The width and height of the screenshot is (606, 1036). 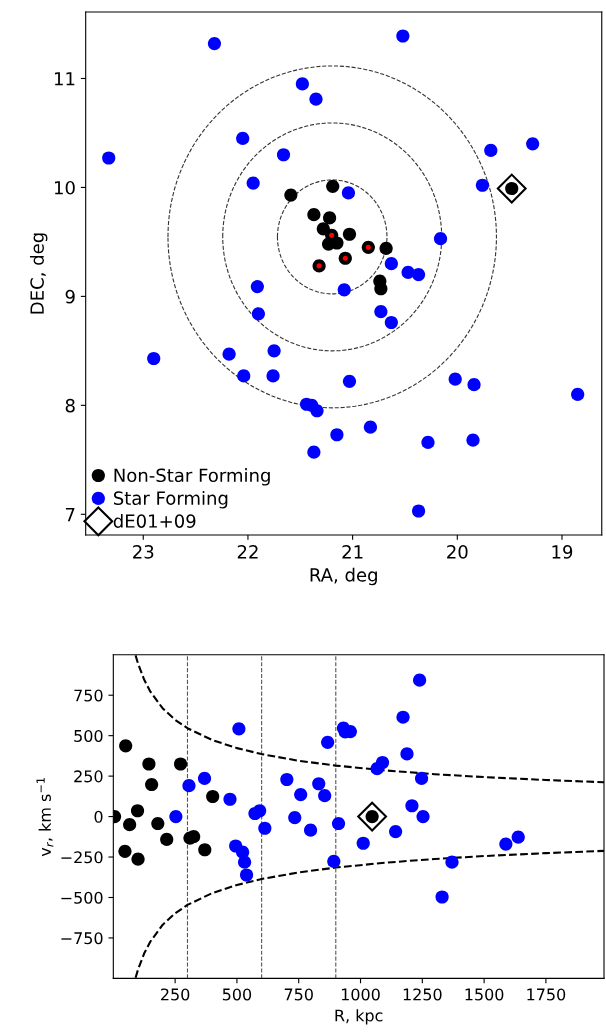 I want to click on x-tick-label: 750, so click(x=298, y=994).